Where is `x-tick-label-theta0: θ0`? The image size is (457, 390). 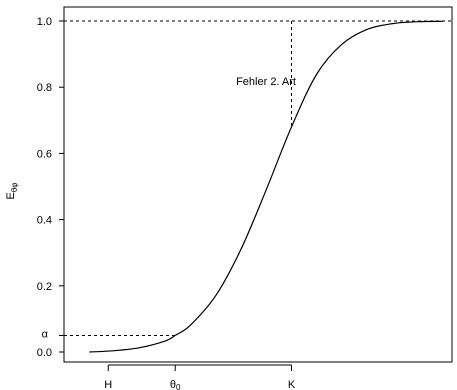 x-tick-label-theta0: θ0 is located at coordinates (175, 384).